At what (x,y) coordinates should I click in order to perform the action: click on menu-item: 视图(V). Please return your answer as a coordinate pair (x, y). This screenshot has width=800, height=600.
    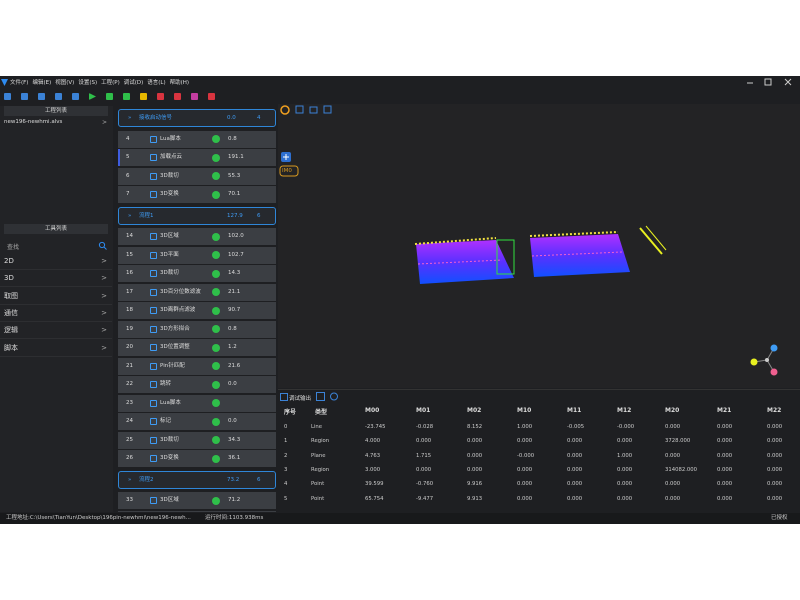
    Looking at the image, I should click on (65, 83).